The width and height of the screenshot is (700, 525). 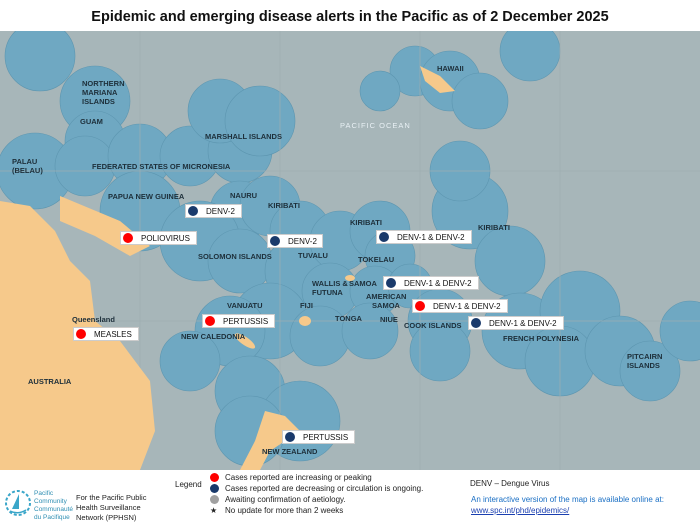 What do you see at coordinates (450, 68) in the screenshot?
I see `place-label: HAWAII` at bounding box center [450, 68].